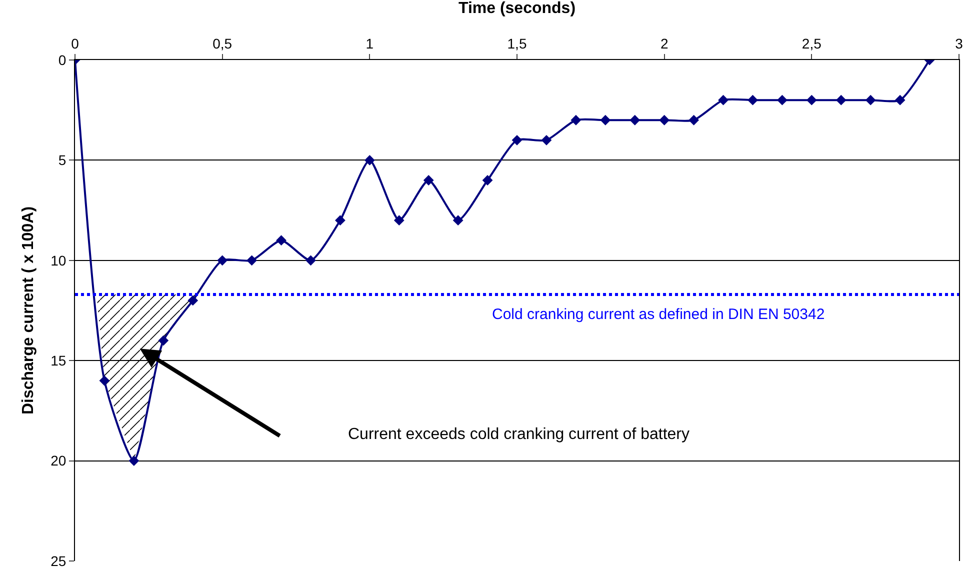 This screenshot has width=971, height=573. I want to click on ref-line-label: Cold cranking current as defined in DIN EN 50342, so click(658, 314).